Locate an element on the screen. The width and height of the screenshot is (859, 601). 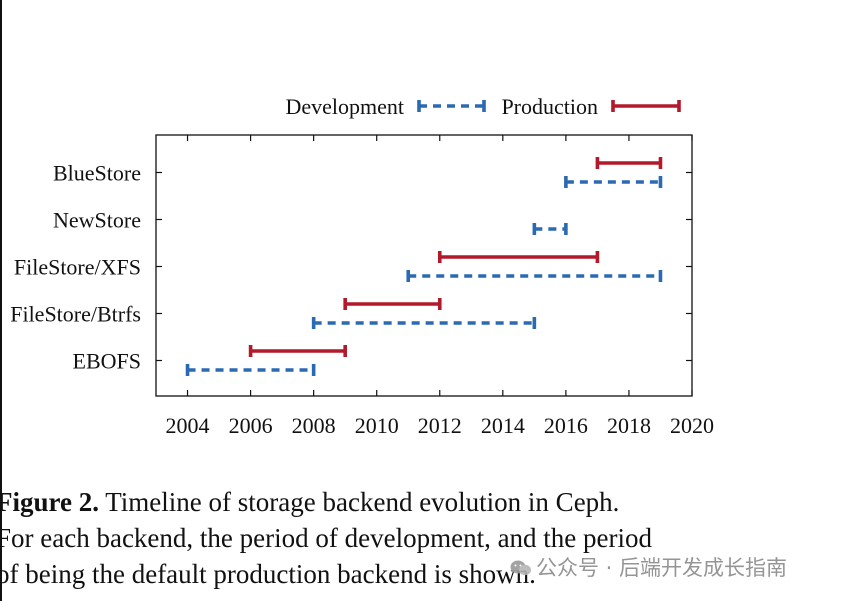
x-tick-label: 2016 is located at coordinates (566, 425).